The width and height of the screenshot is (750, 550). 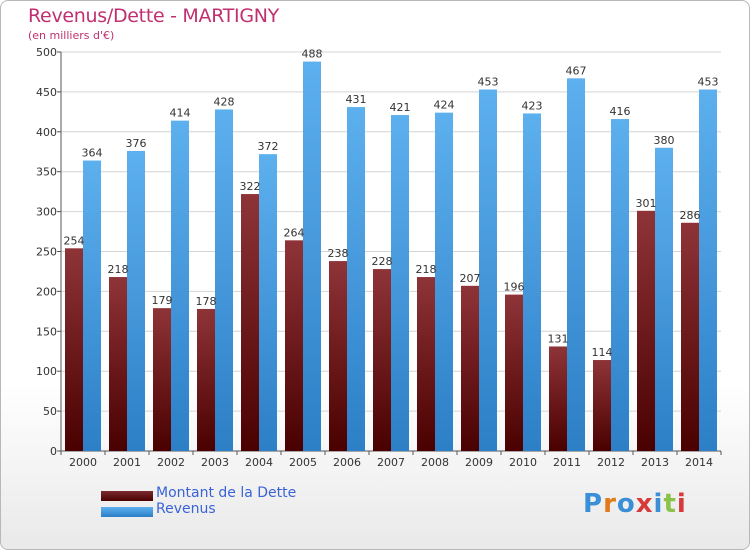 I want to click on legend-label-revenue: Revenus, so click(x=186, y=509).